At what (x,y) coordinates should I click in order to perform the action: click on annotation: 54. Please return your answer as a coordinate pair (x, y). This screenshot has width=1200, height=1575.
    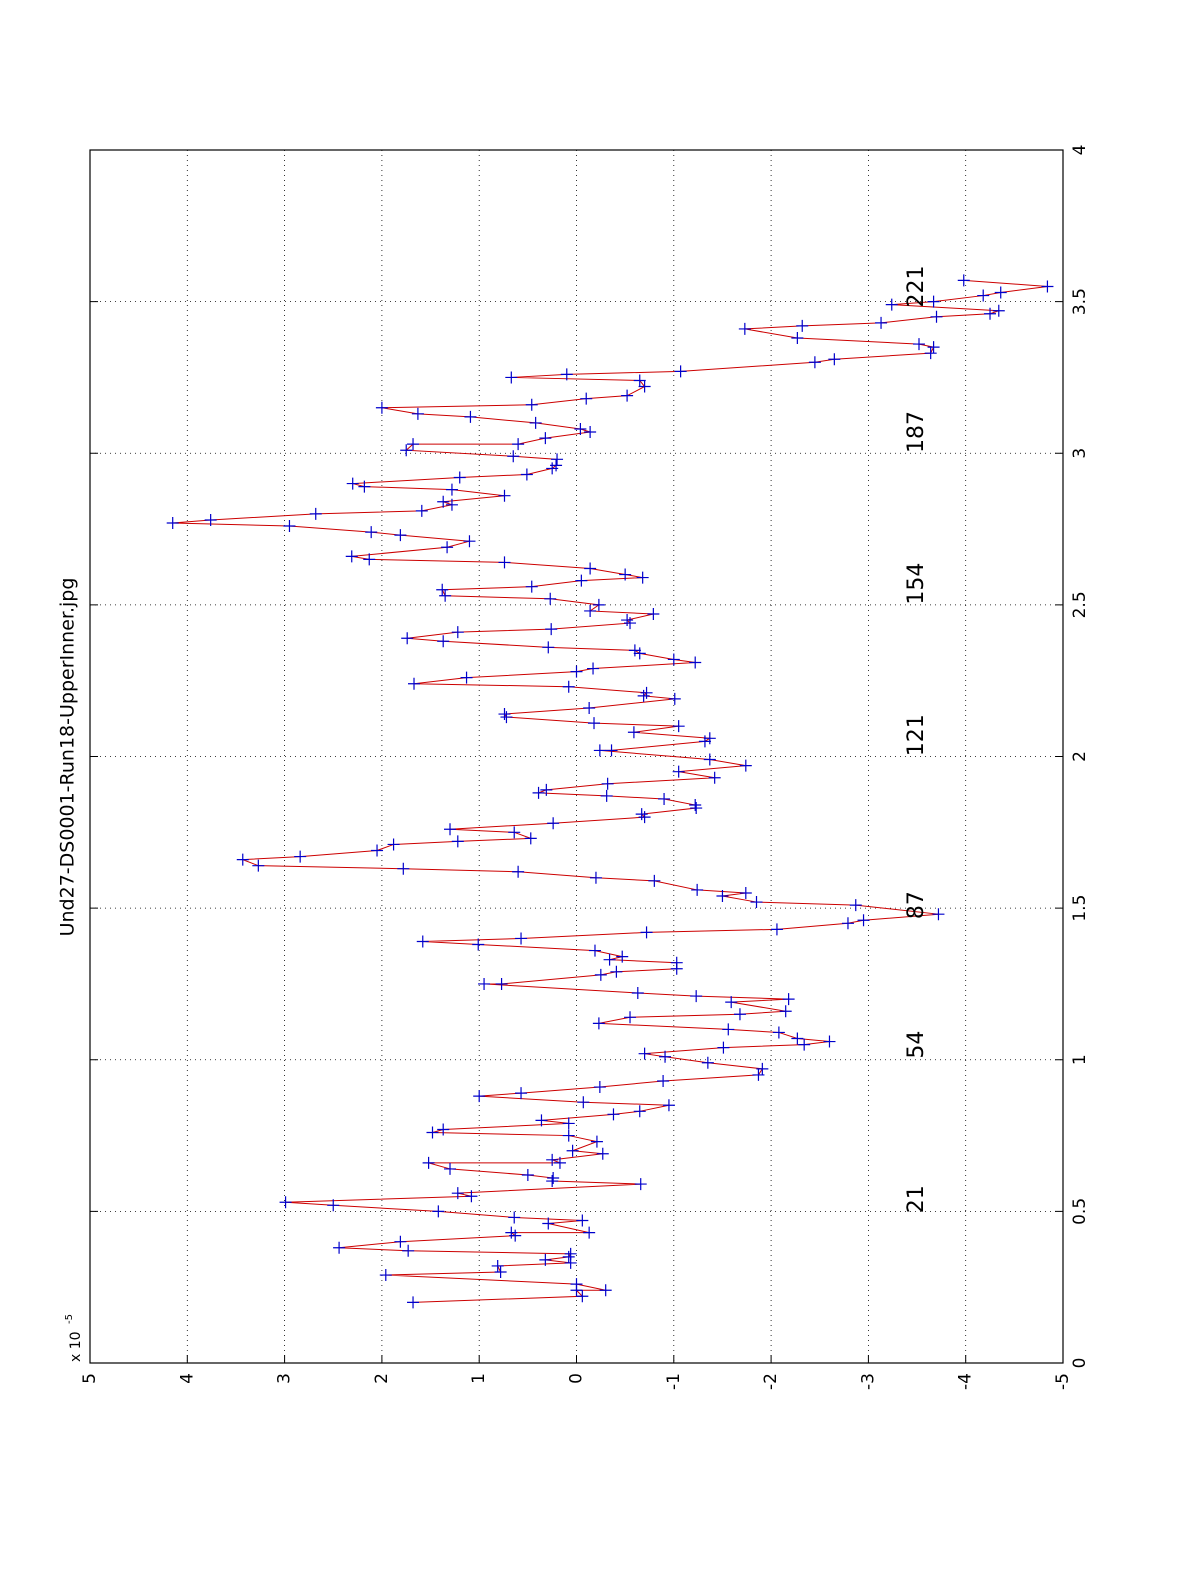
    Looking at the image, I should click on (916, 1045).